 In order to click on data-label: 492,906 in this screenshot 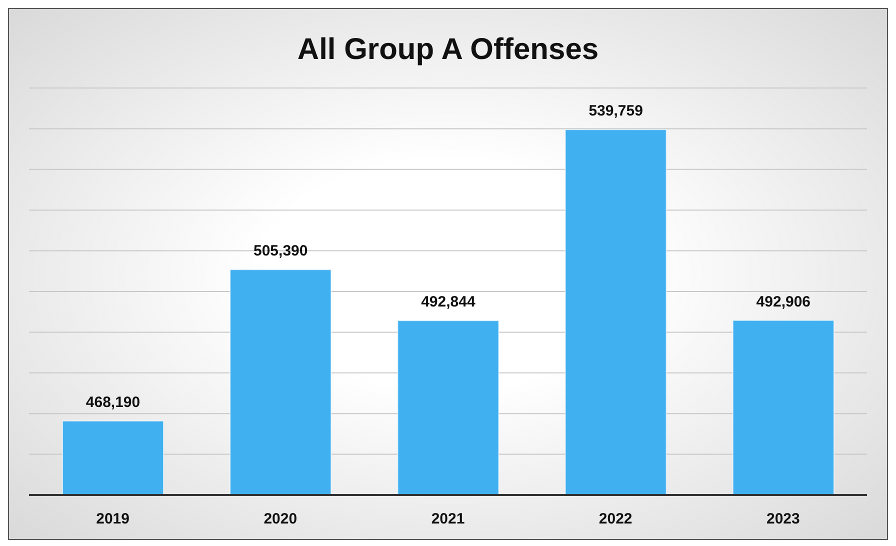, I will do `click(783, 301)`.